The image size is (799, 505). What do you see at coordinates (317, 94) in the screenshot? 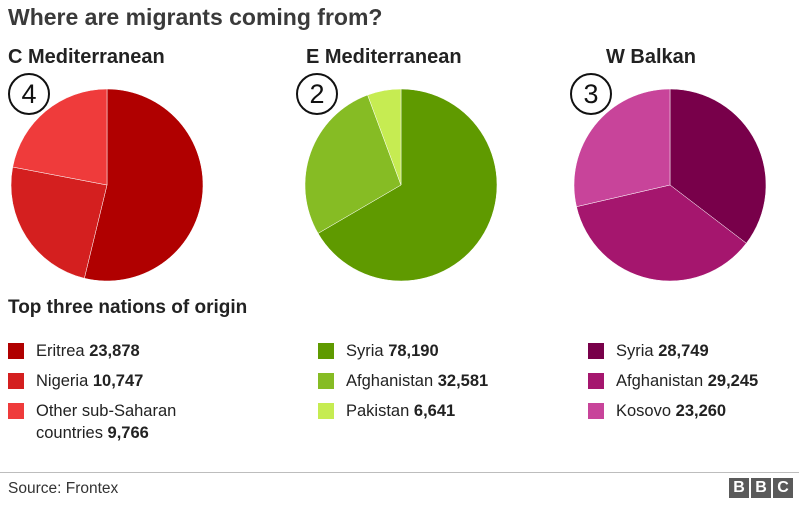
I see `region-number-badge: 2` at bounding box center [317, 94].